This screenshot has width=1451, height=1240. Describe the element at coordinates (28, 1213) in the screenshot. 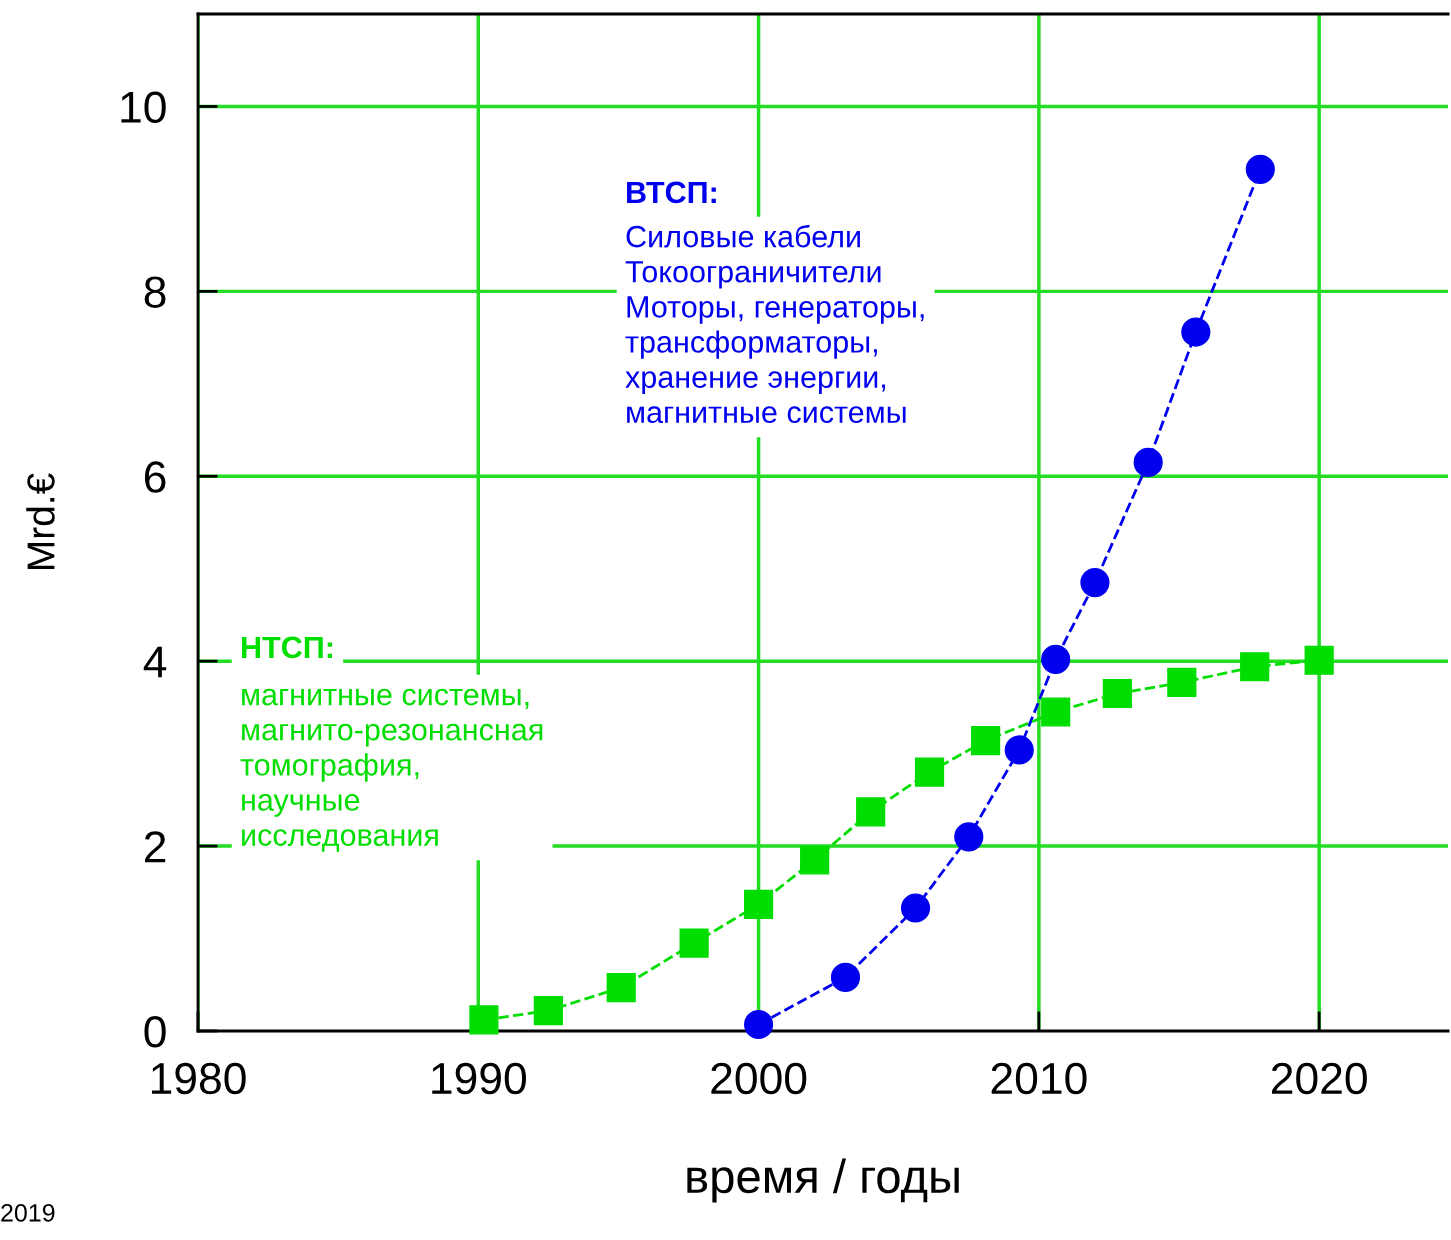

I see `text: 2019` at that location.